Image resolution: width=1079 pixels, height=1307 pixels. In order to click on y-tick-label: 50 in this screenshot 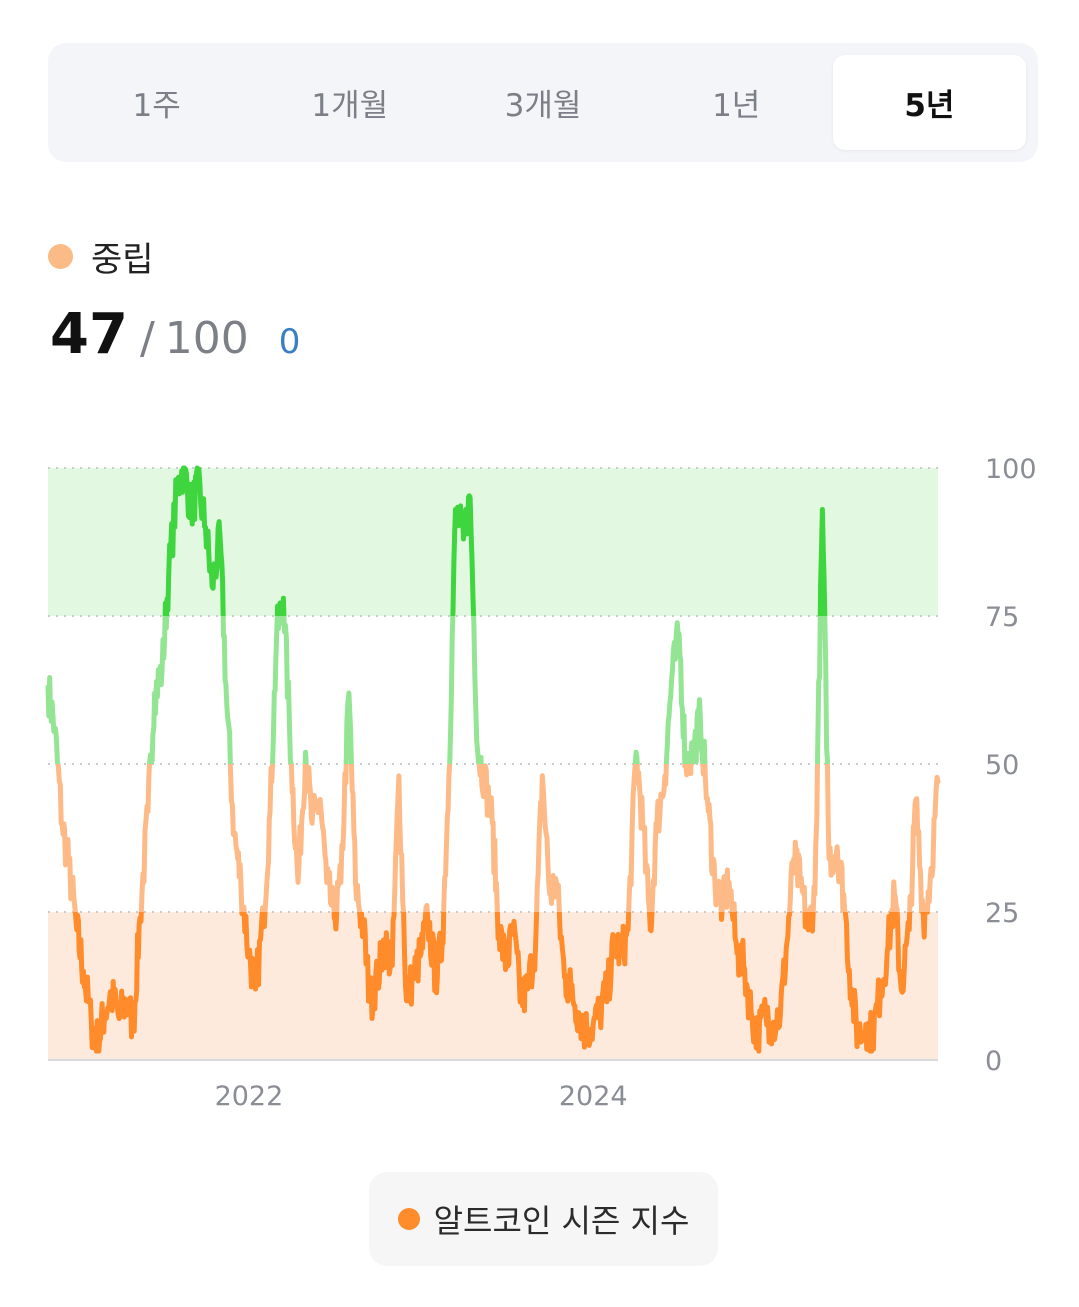, I will do `click(1002, 765)`.